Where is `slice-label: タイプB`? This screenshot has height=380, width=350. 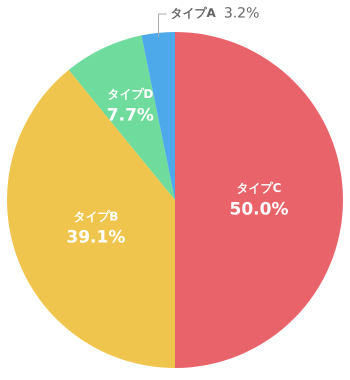
slice-label: タイプB is located at coordinates (95, 216).